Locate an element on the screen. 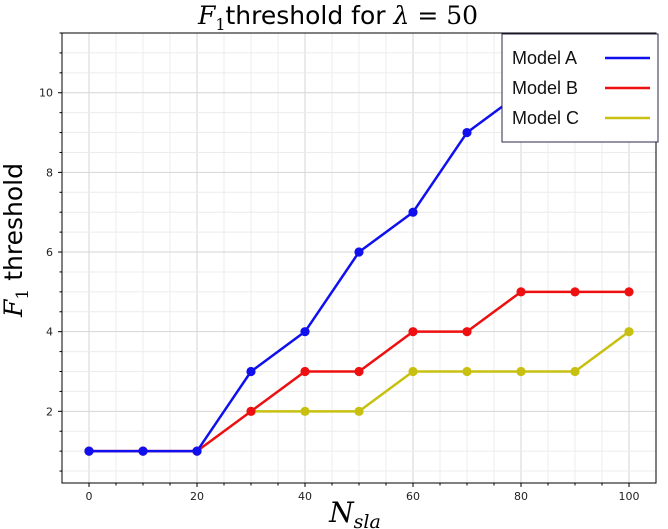  legend-label-model-c: Model C is located at coordinates (545, 118).